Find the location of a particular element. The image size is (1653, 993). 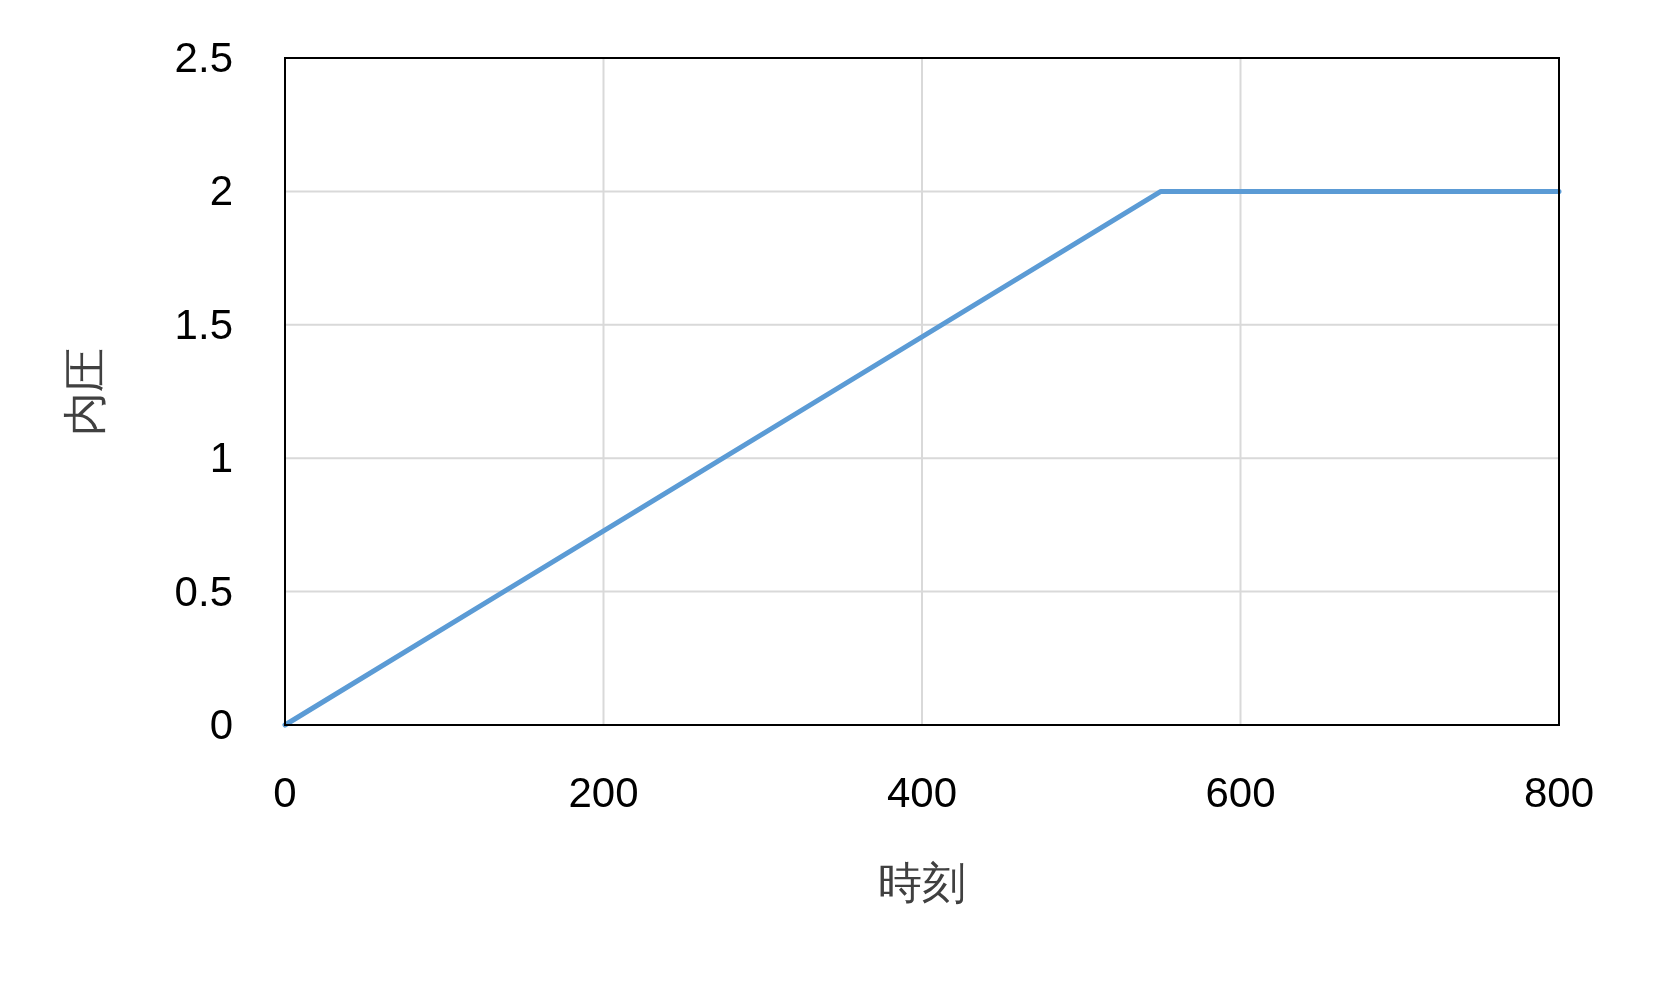

x-tick-label: 800 is located at coordinates (1559, 792).